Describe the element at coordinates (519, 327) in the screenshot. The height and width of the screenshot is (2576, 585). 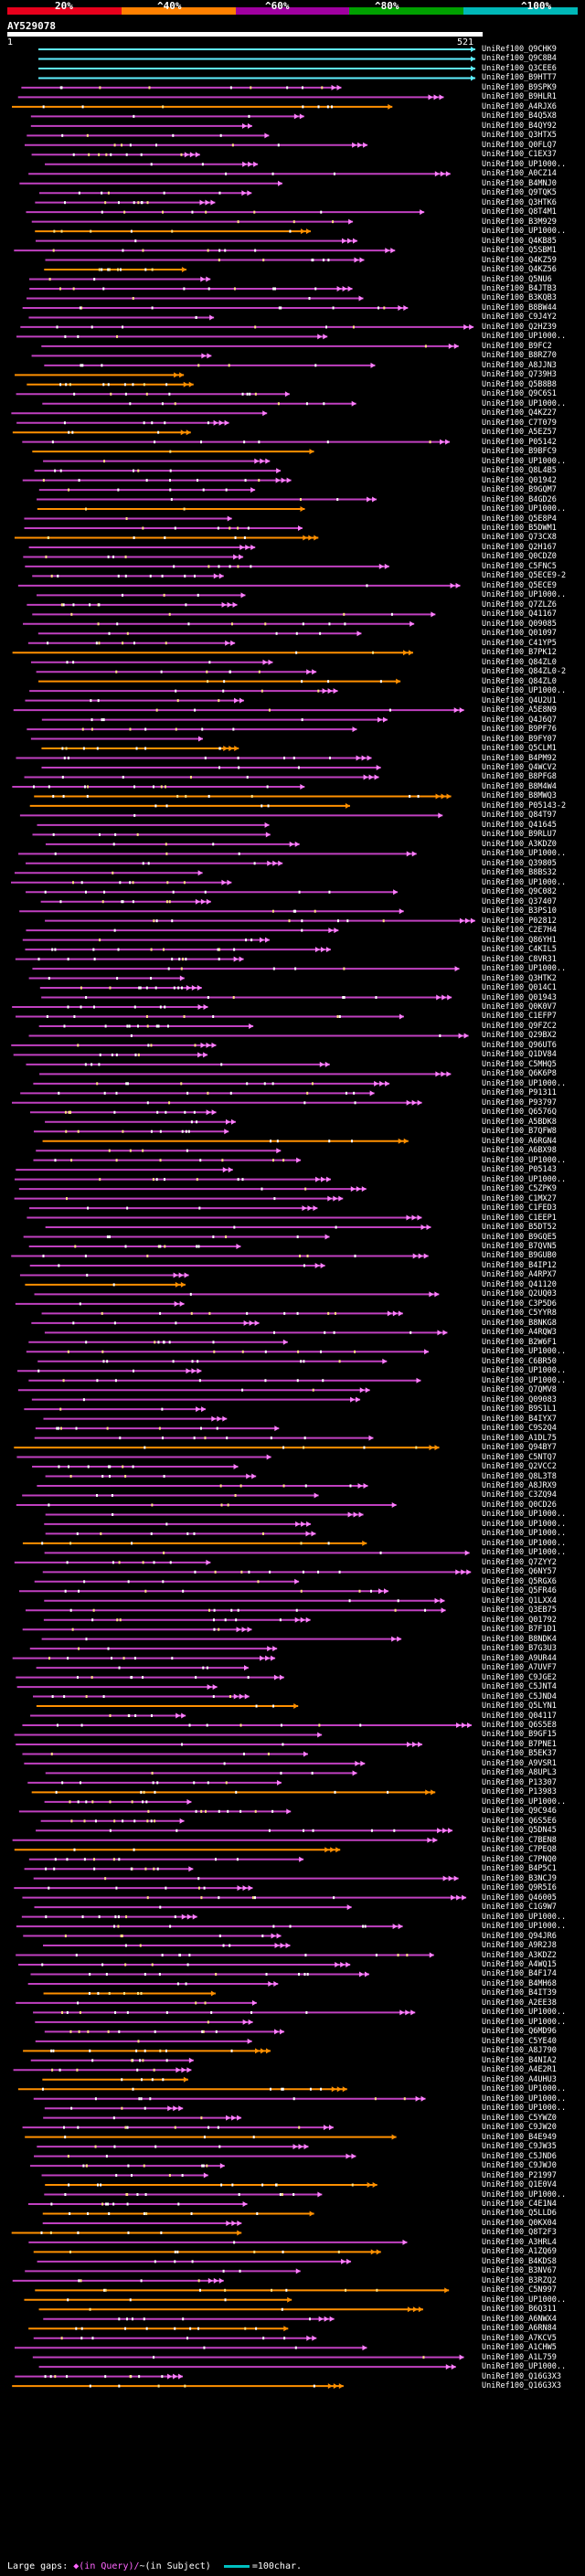
I see `hit-label: UniRef100_Q2HZ39` at that location.